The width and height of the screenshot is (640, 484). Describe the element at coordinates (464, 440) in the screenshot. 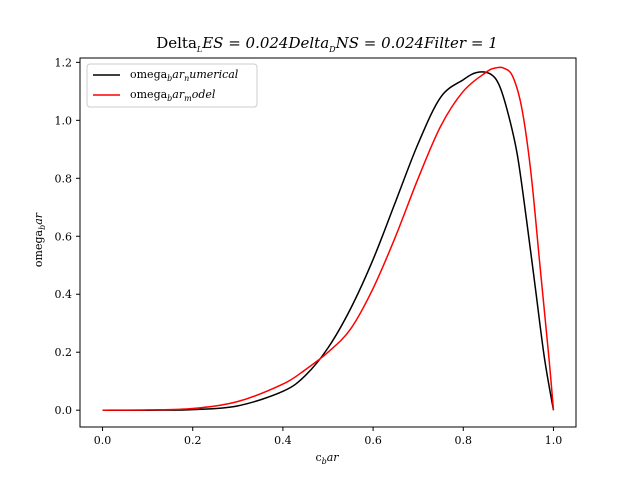

I see `x-tick-label-0.8: 0.8` at that location.